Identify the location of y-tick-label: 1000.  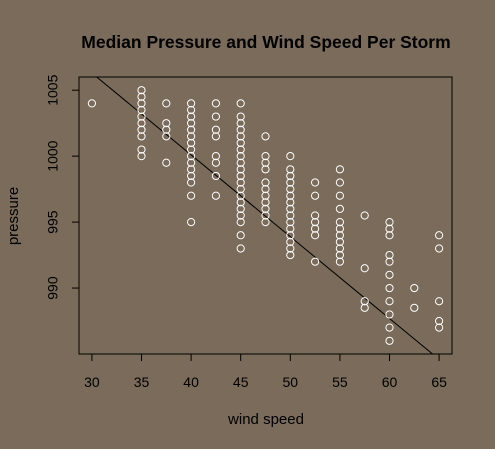
(53, 155).